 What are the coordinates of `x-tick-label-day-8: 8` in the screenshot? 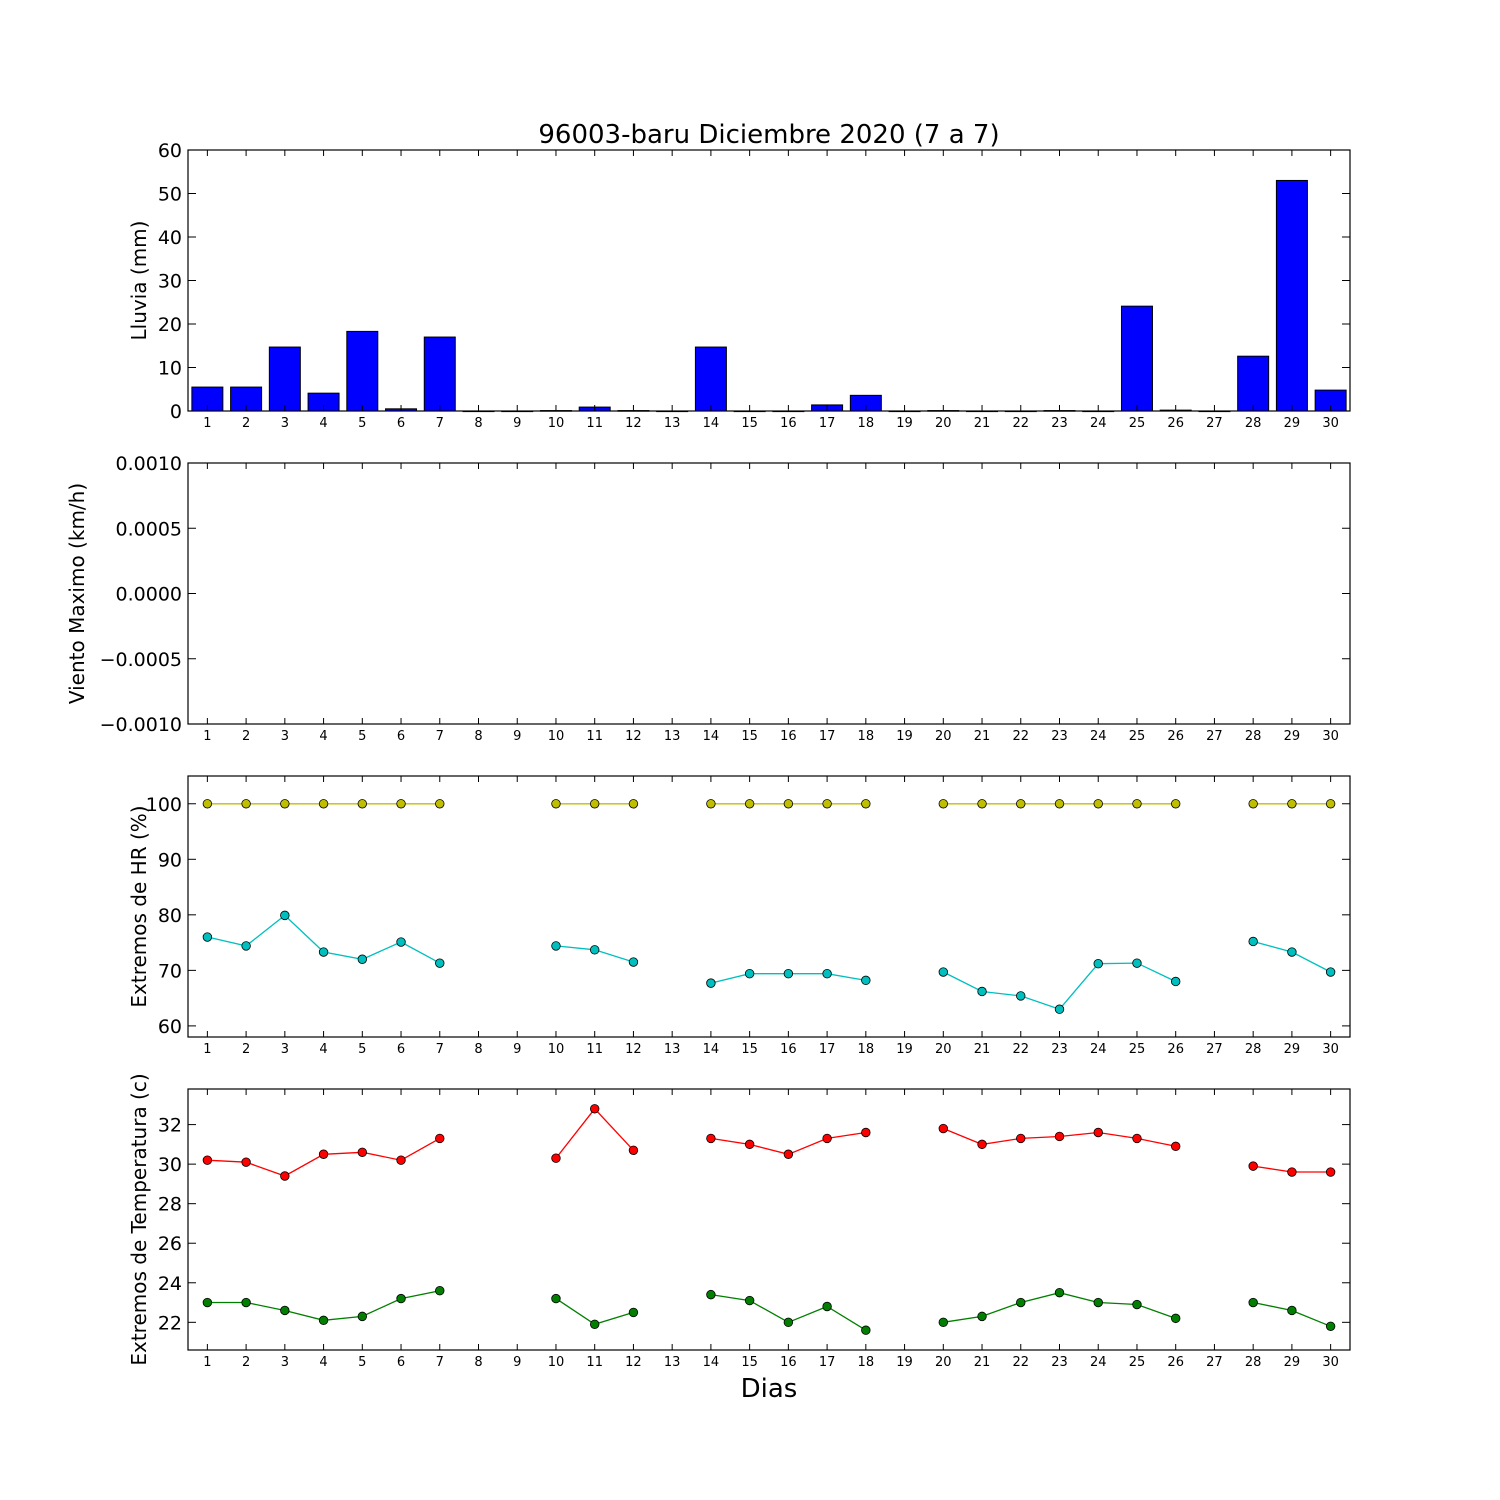 It's located at (478, 1049).